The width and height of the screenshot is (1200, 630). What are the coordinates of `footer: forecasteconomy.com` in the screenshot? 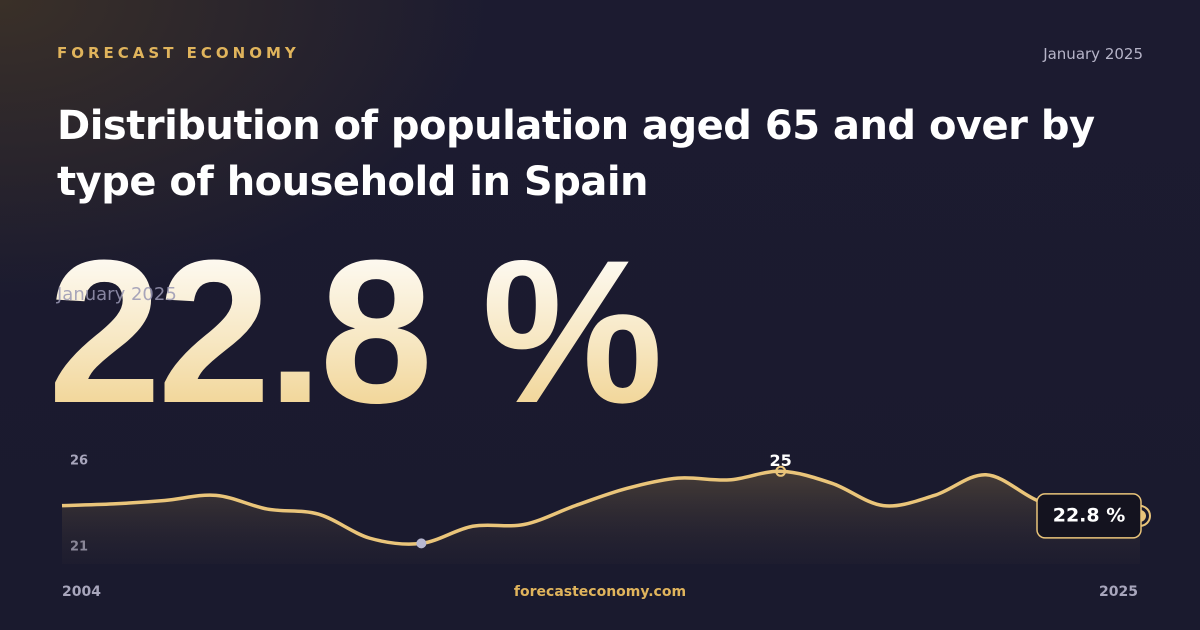 It's located at (600, 592).